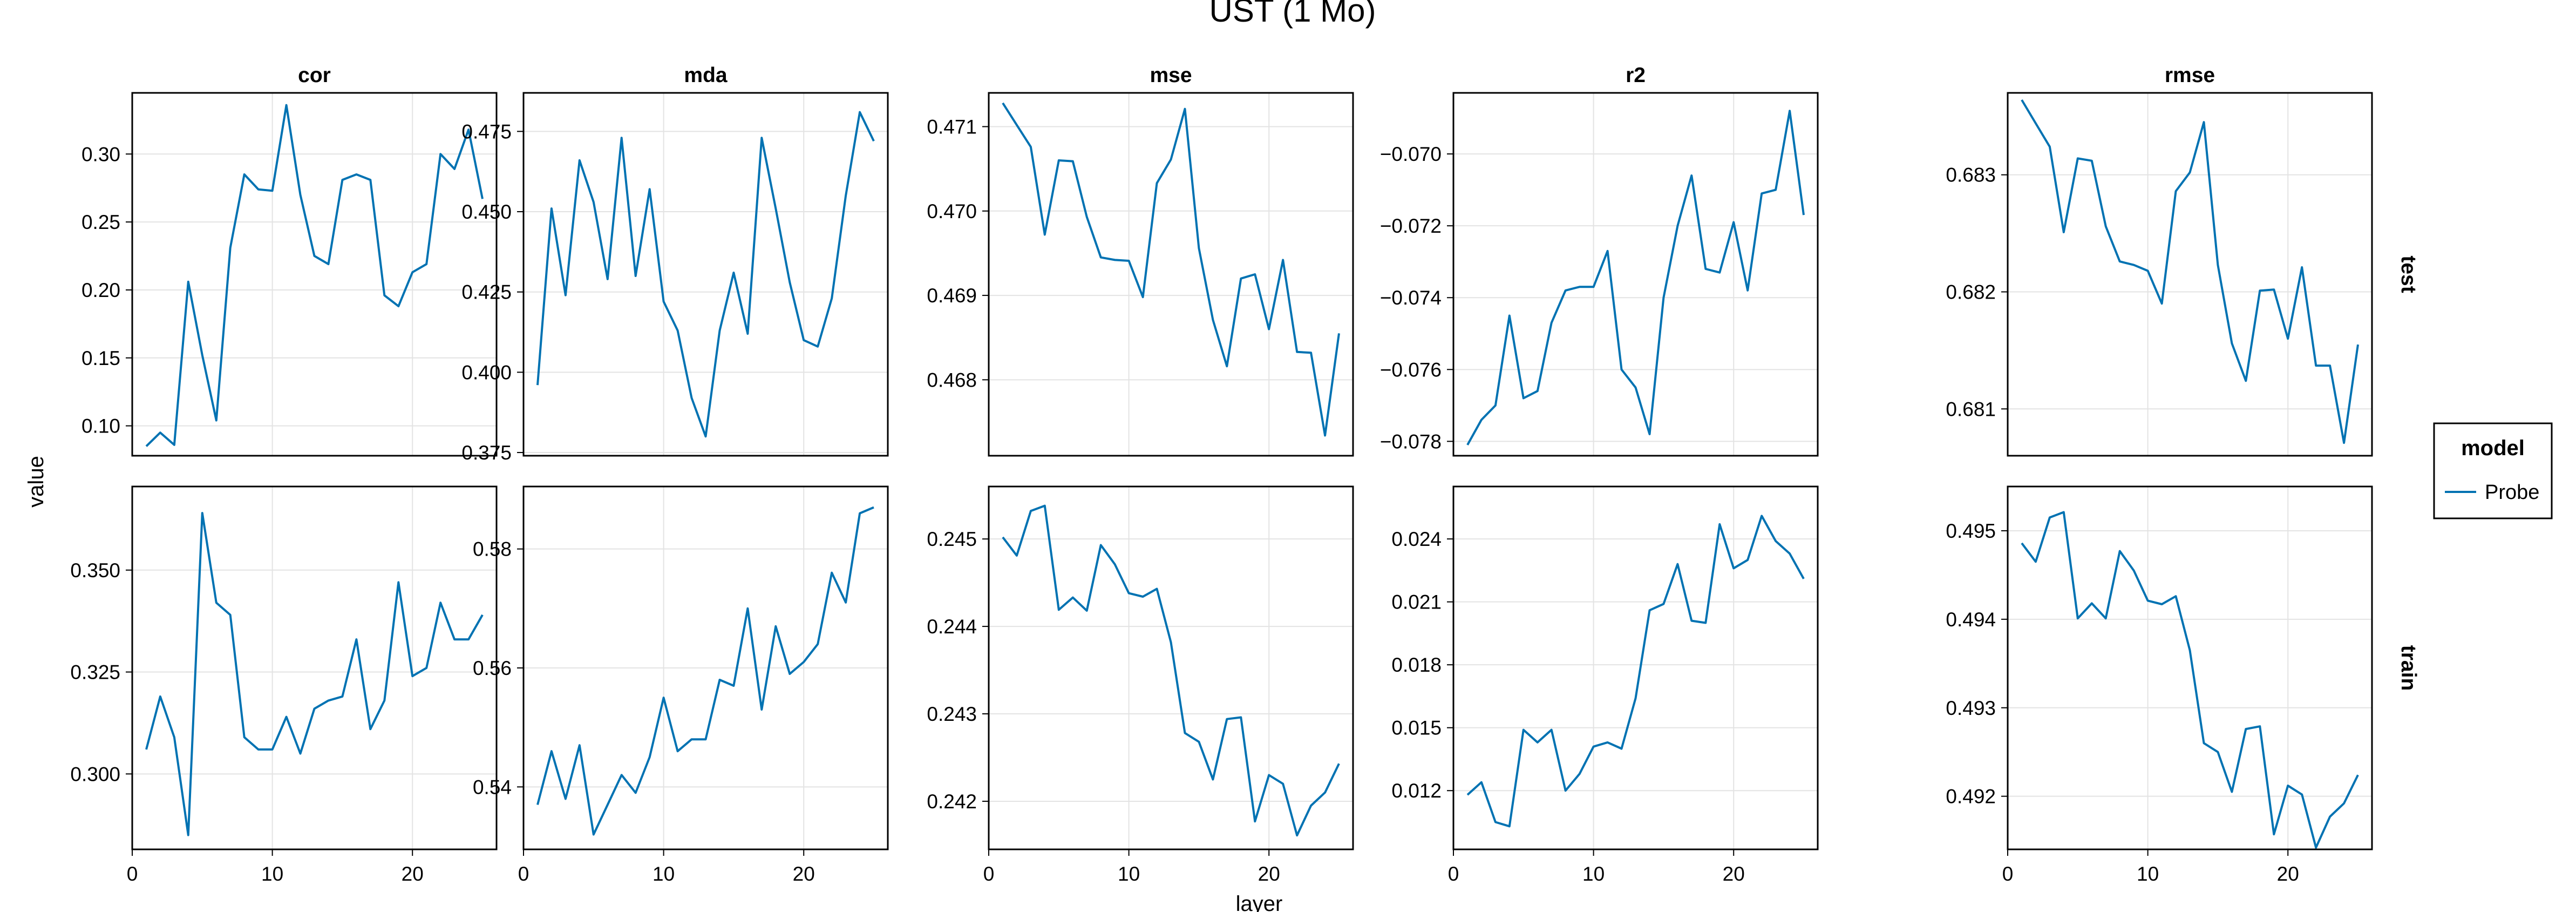 The width and height of the screenshot is (2576, 912). I want to click on y-tick-label: 0.375, so click(486, 453).